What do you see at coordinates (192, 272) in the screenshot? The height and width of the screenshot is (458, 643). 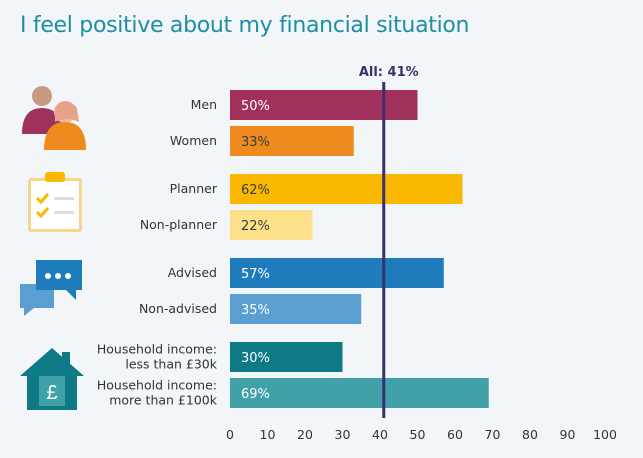 I see `category-label: Advised` at bounding box center [192, 272].